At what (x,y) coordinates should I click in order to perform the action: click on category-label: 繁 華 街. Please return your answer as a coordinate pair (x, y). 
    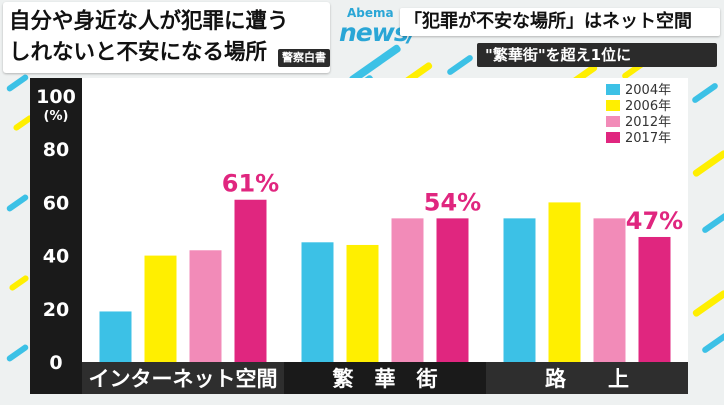
    Looking at the image, I should click on (385, 379).